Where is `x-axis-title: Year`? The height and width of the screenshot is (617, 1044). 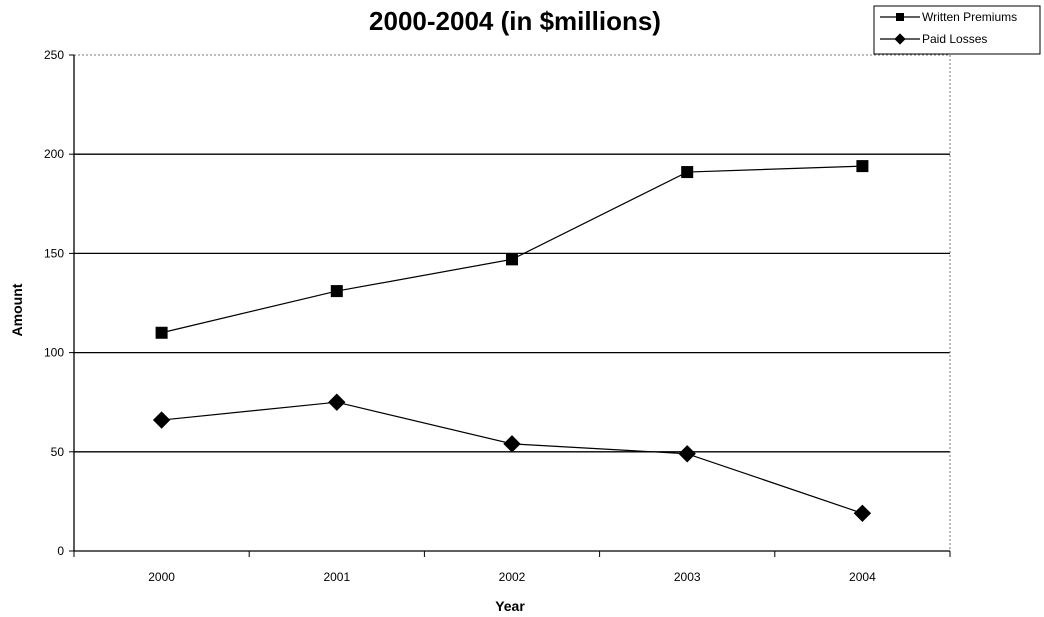 x-axis-title: Year is located at coordinates (510, 606).